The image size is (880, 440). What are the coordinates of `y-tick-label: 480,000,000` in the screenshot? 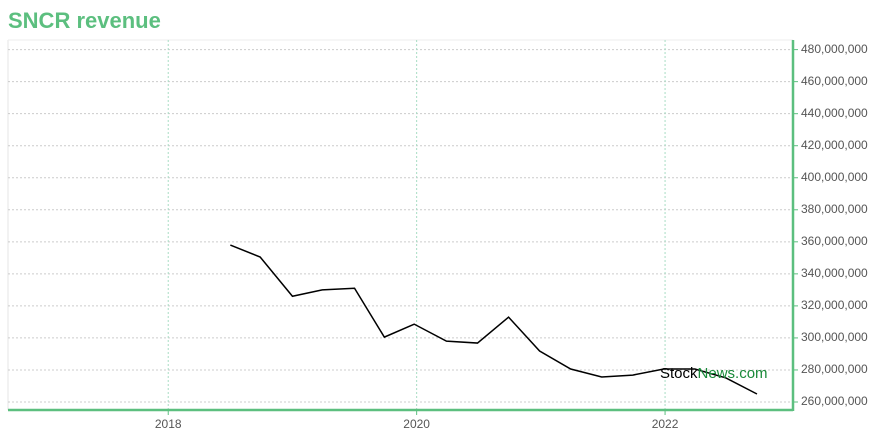 It's located at (834, 49).